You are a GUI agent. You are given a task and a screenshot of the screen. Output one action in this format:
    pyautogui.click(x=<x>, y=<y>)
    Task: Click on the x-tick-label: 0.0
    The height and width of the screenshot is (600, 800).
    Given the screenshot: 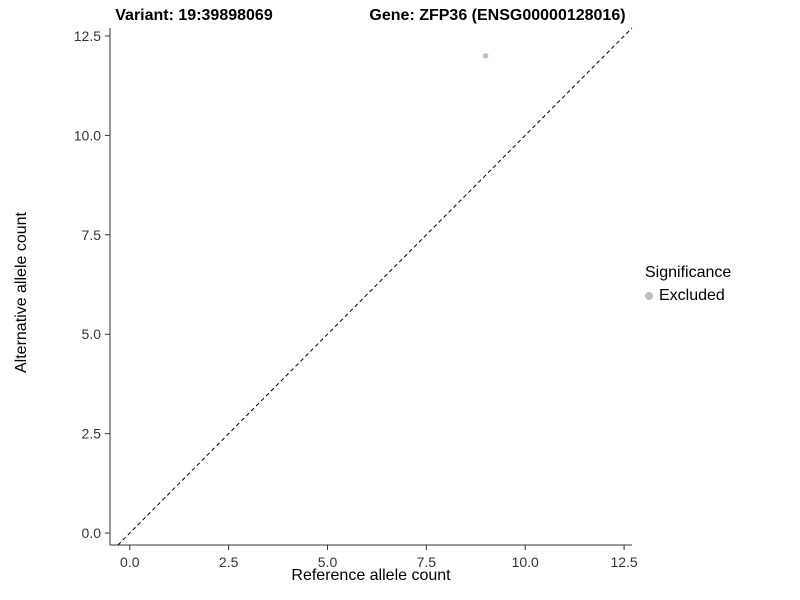 What is the action you would take?
    pyautogui.click(x=130, y=562)
    